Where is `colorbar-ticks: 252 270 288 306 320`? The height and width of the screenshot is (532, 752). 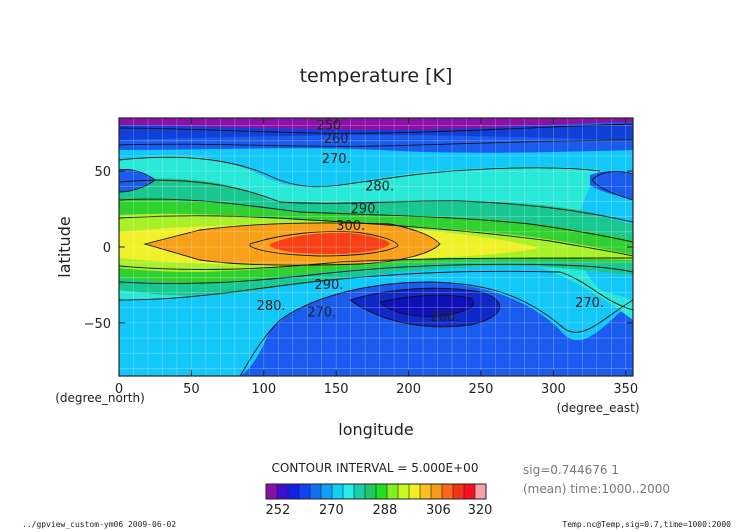
colorbar-ticks: 252 270 288 306 320 is located at coordinates (378, 510).